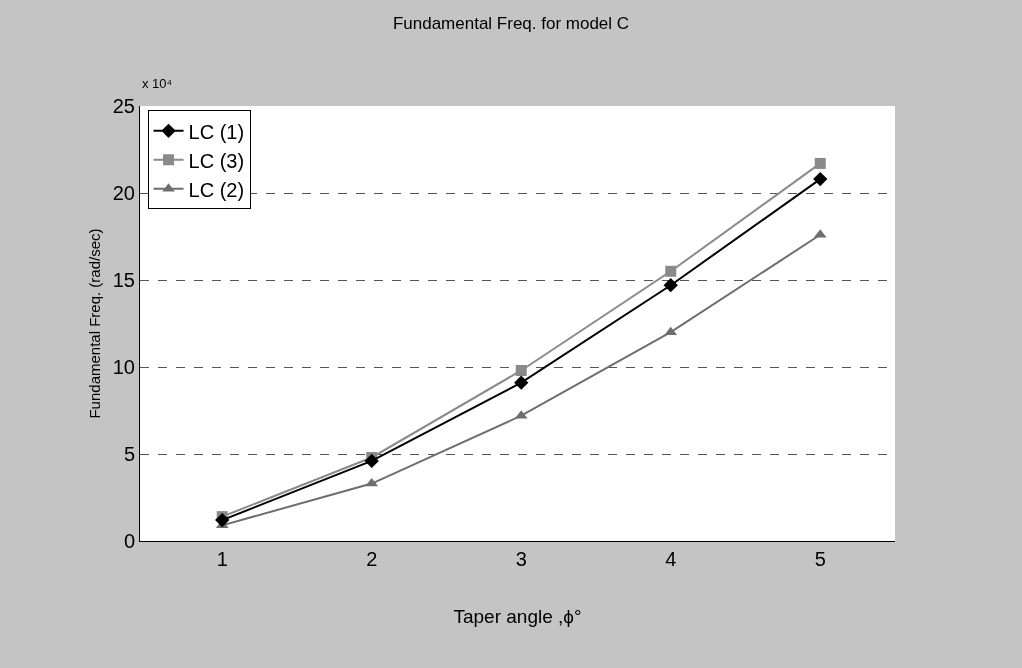  What do you see at coordinates (521, 559) in the screenshot?
I see `x-tick-label: 3` at bounding box center [521, 559].